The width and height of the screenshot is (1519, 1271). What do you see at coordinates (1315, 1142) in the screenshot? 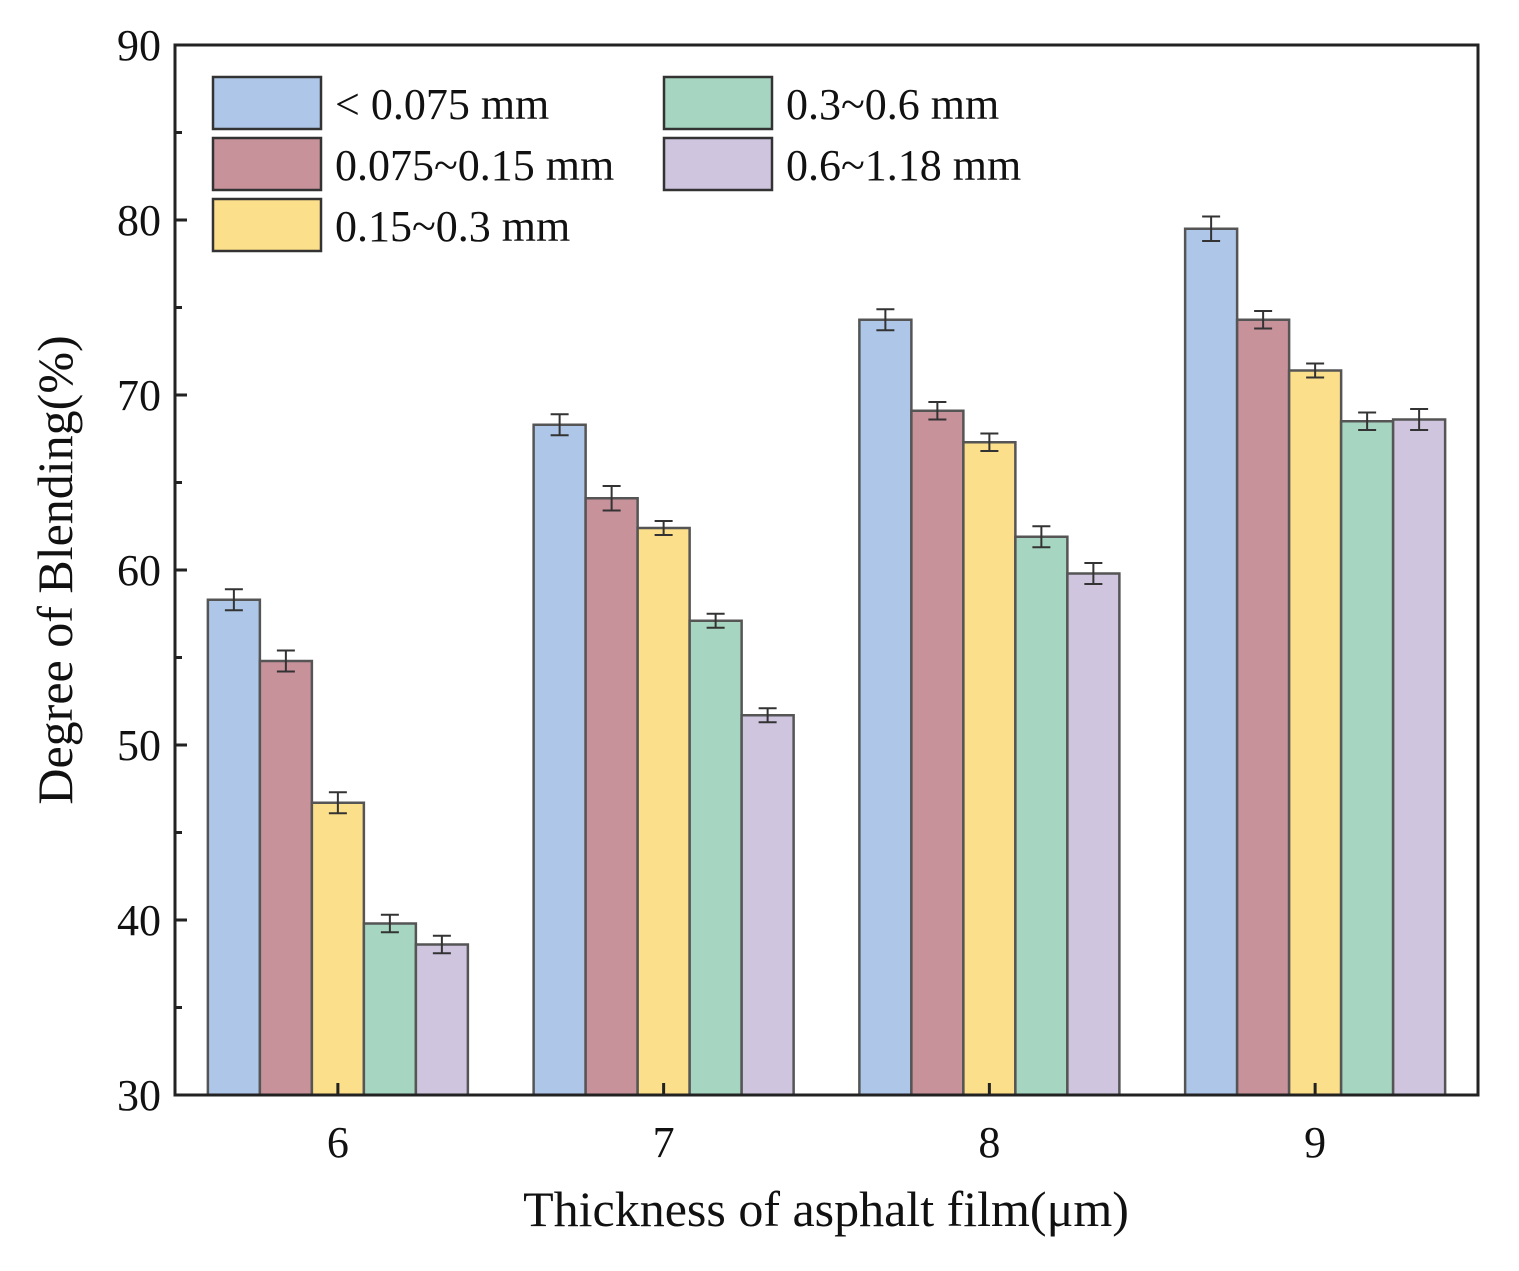
I see `x-tick-label: 9` at bounding box center [1315, 1142].